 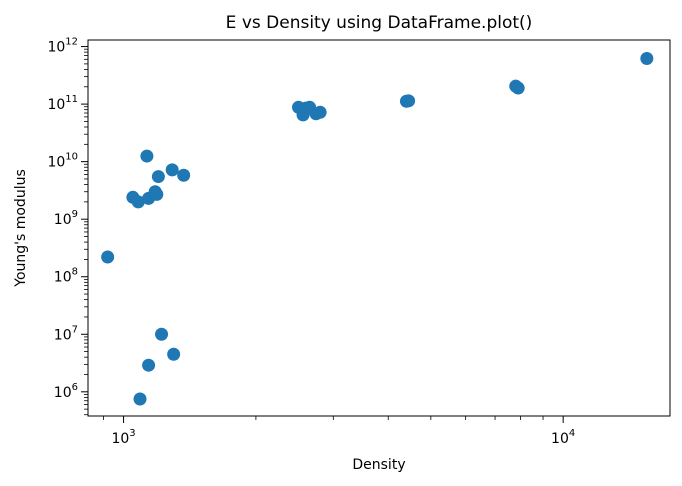 What do you see at coordinates (378, 465) in the screenshot?
I see `x-axis-title: Density` at bounding box center [378, 465].